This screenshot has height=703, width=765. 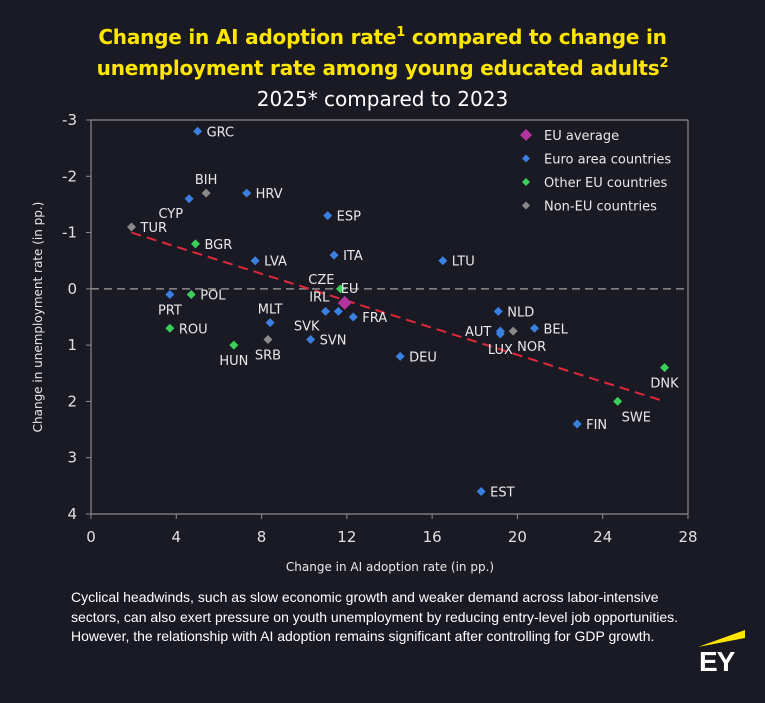 I want to click on x-tick-label: 28, so click(x=687, y=537).